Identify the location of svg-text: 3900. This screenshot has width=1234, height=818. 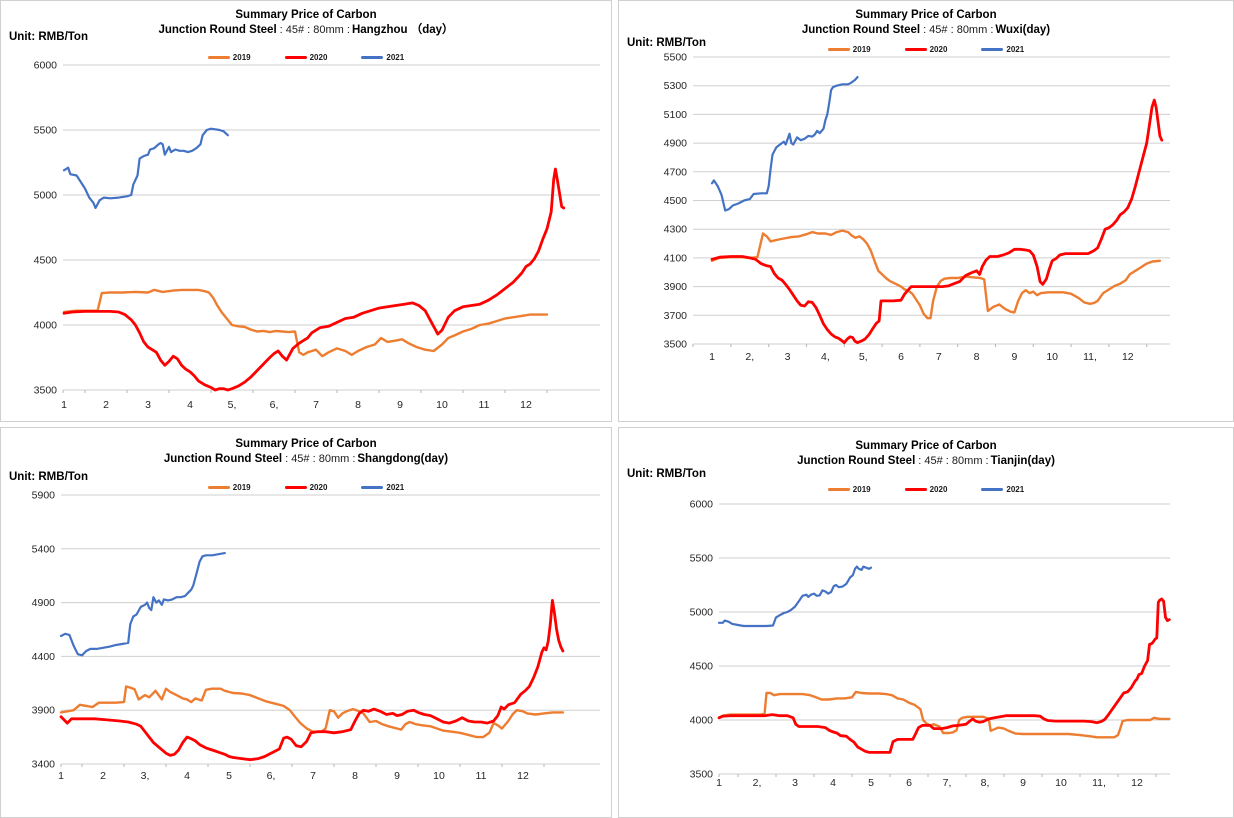
(44, 711).